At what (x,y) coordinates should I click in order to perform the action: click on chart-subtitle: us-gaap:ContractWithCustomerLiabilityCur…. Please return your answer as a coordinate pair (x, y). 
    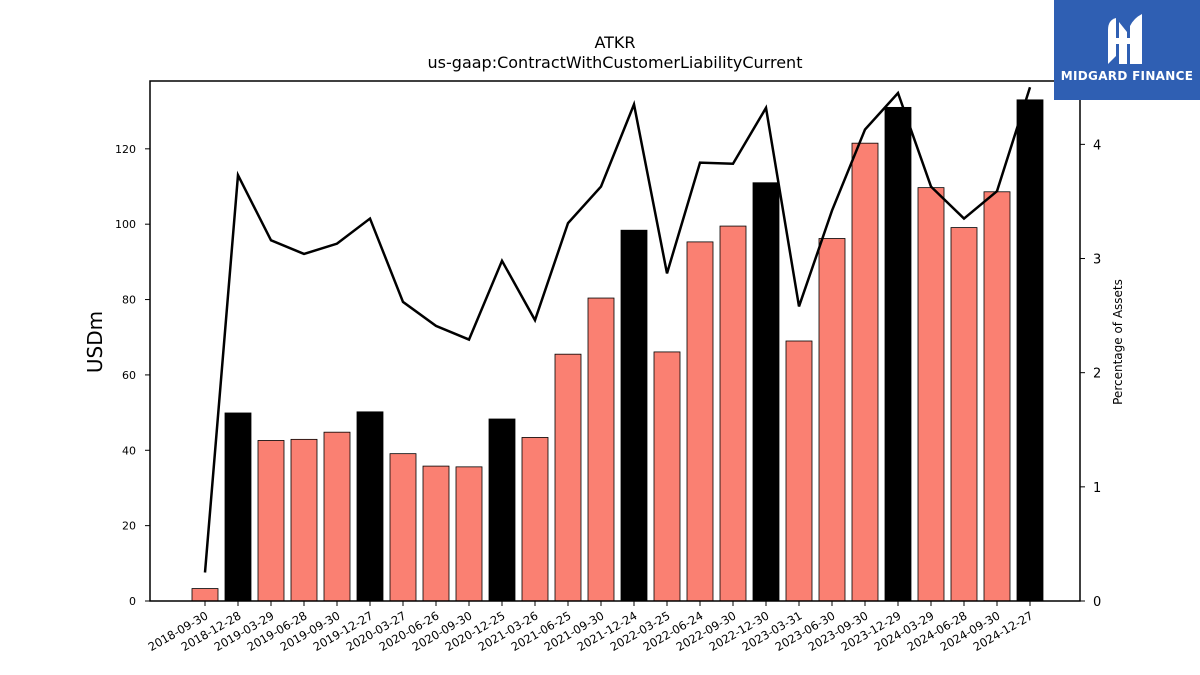
    Looking at the image, I should click on (615, 62).